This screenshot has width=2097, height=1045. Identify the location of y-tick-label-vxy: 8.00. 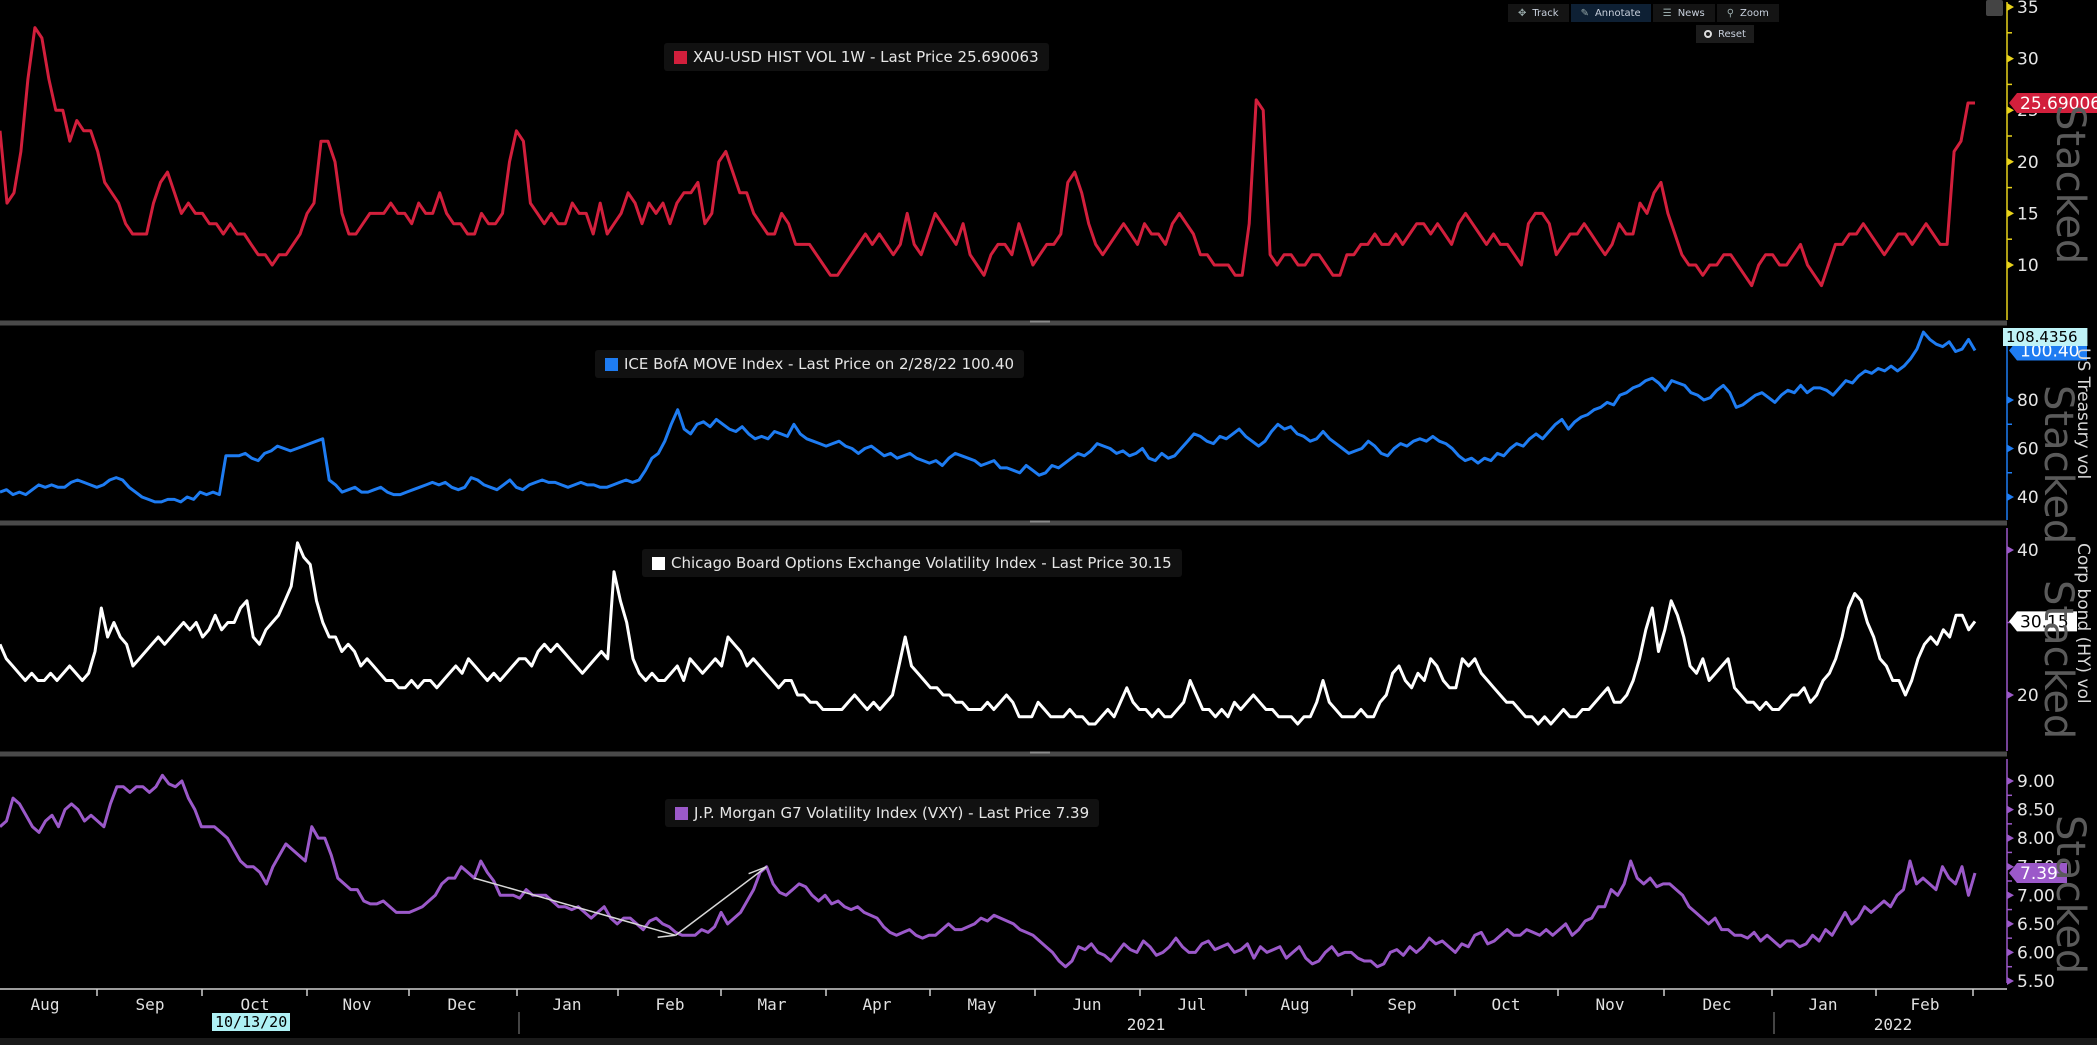
(2036, 839).